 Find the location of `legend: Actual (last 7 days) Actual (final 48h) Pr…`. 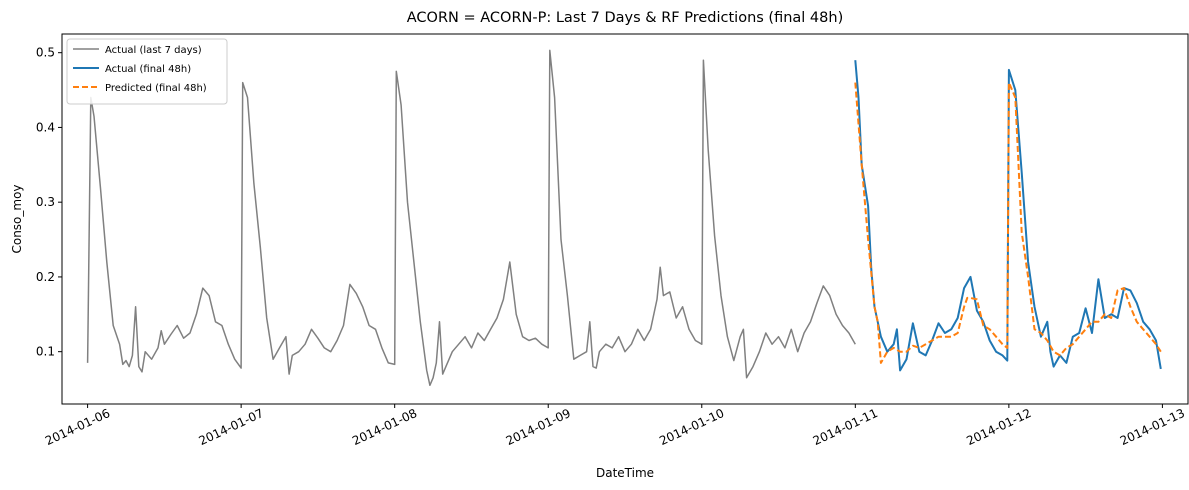

legend: Actual (last 7 days) Actual (final 48h) Pr… is located at coordinates (147, 71).